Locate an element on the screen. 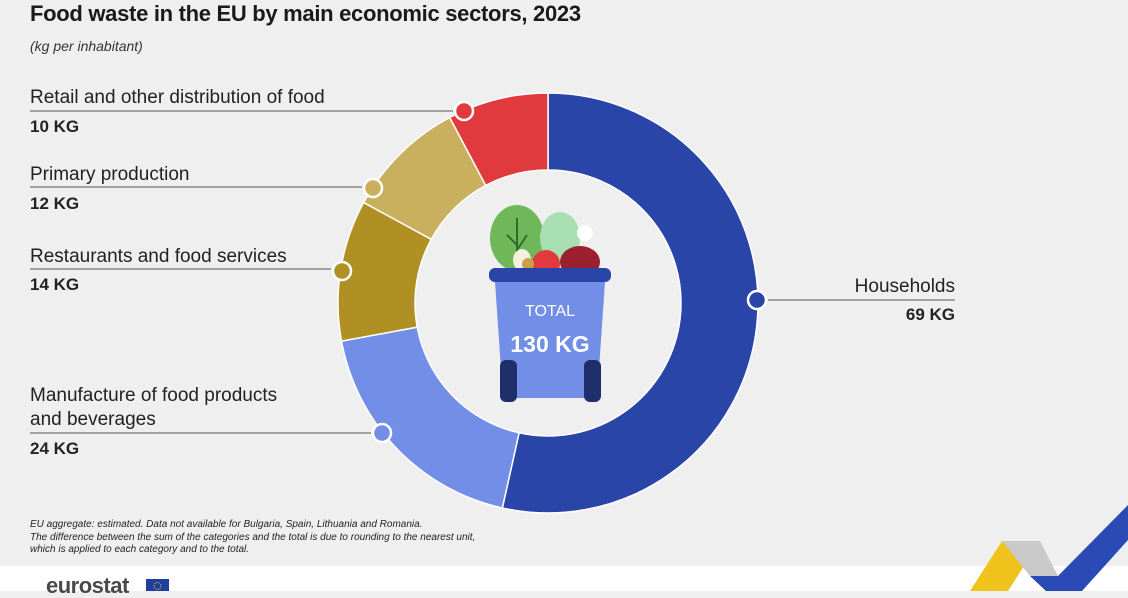  bin-body is located at coordinates (550, 340).